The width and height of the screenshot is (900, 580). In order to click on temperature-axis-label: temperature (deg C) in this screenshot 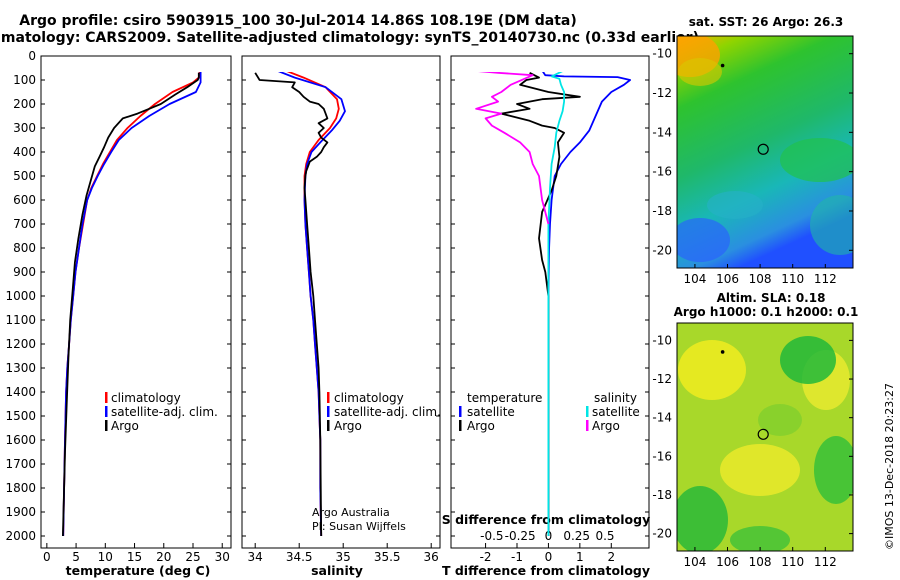, I will do `click(138, 570)`.